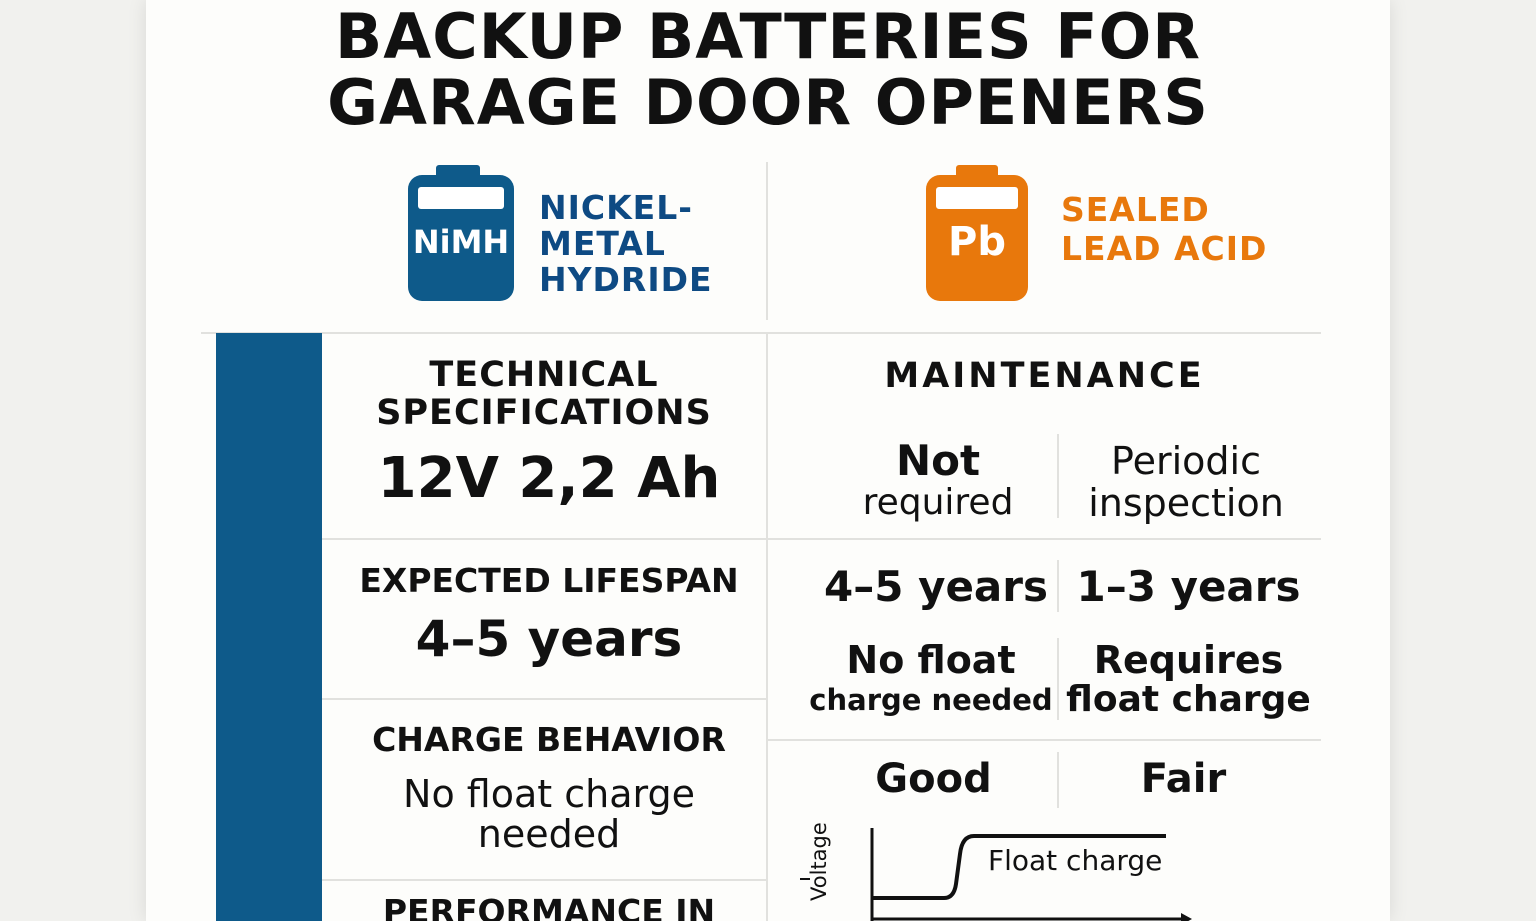 Image resolution: width=1536 pixels, height=921 pixels. I want to click on graph-y-axis-label: Voltage, so click(819, 861).